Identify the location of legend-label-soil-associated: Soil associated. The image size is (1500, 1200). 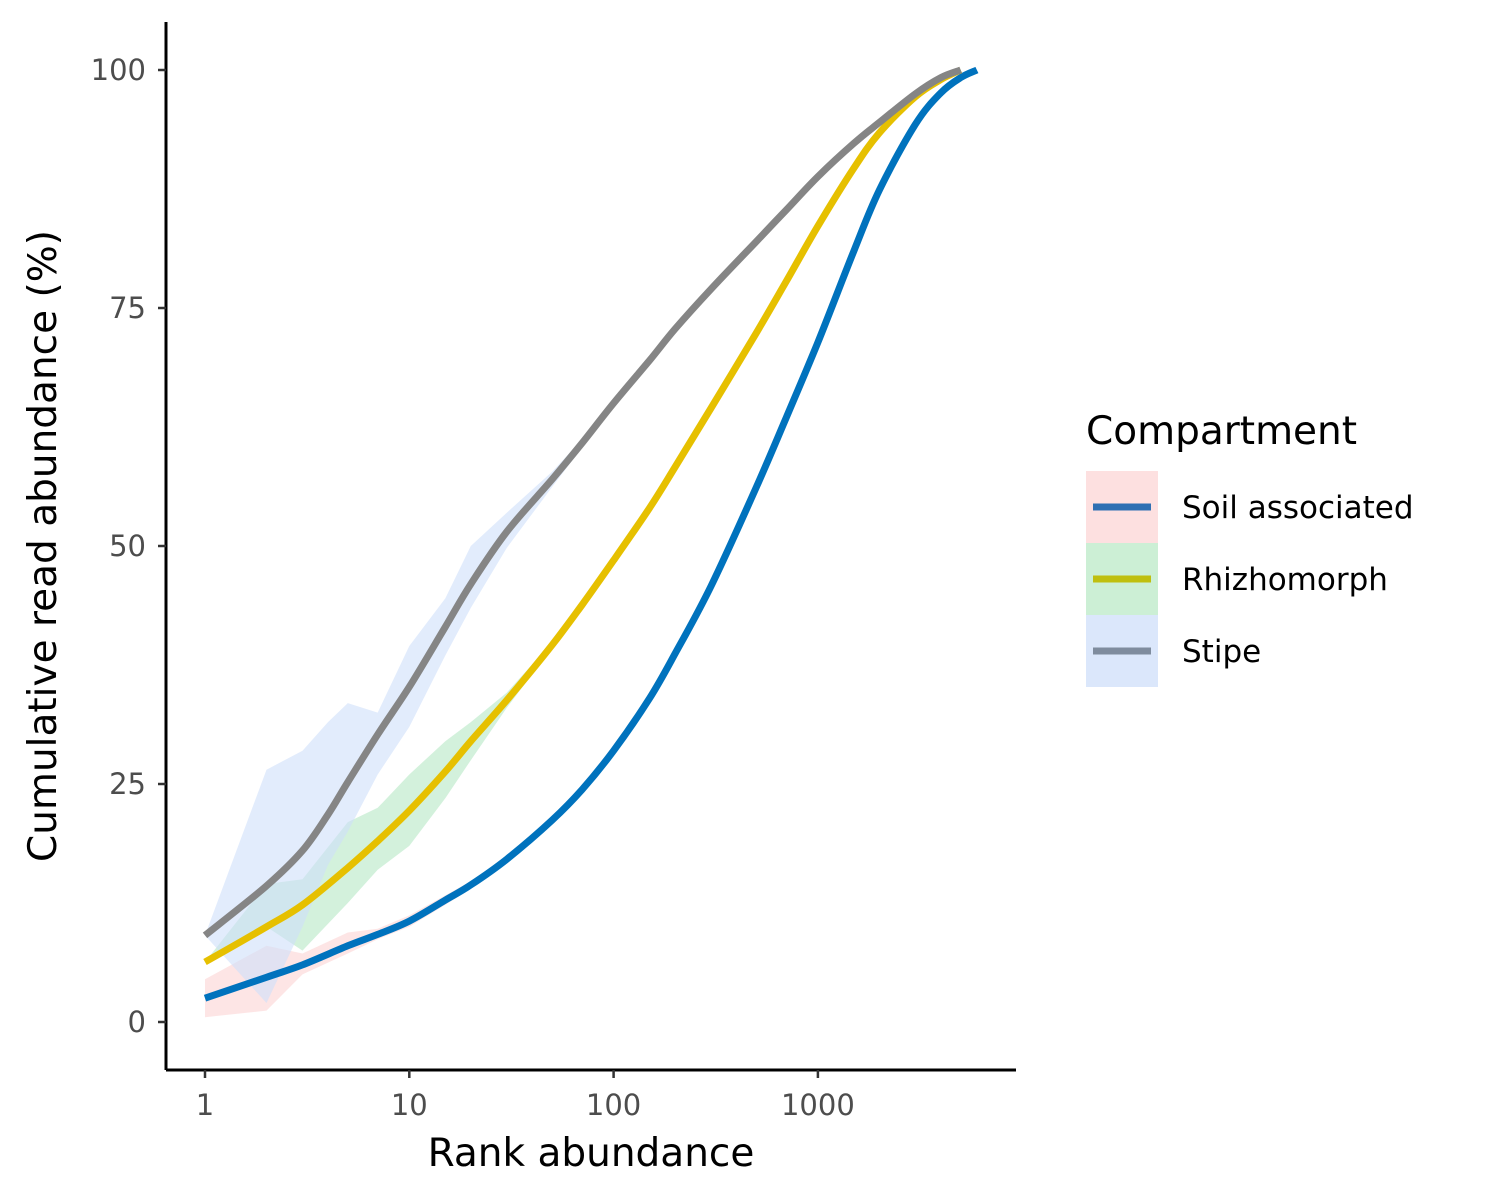
(1298, 508).